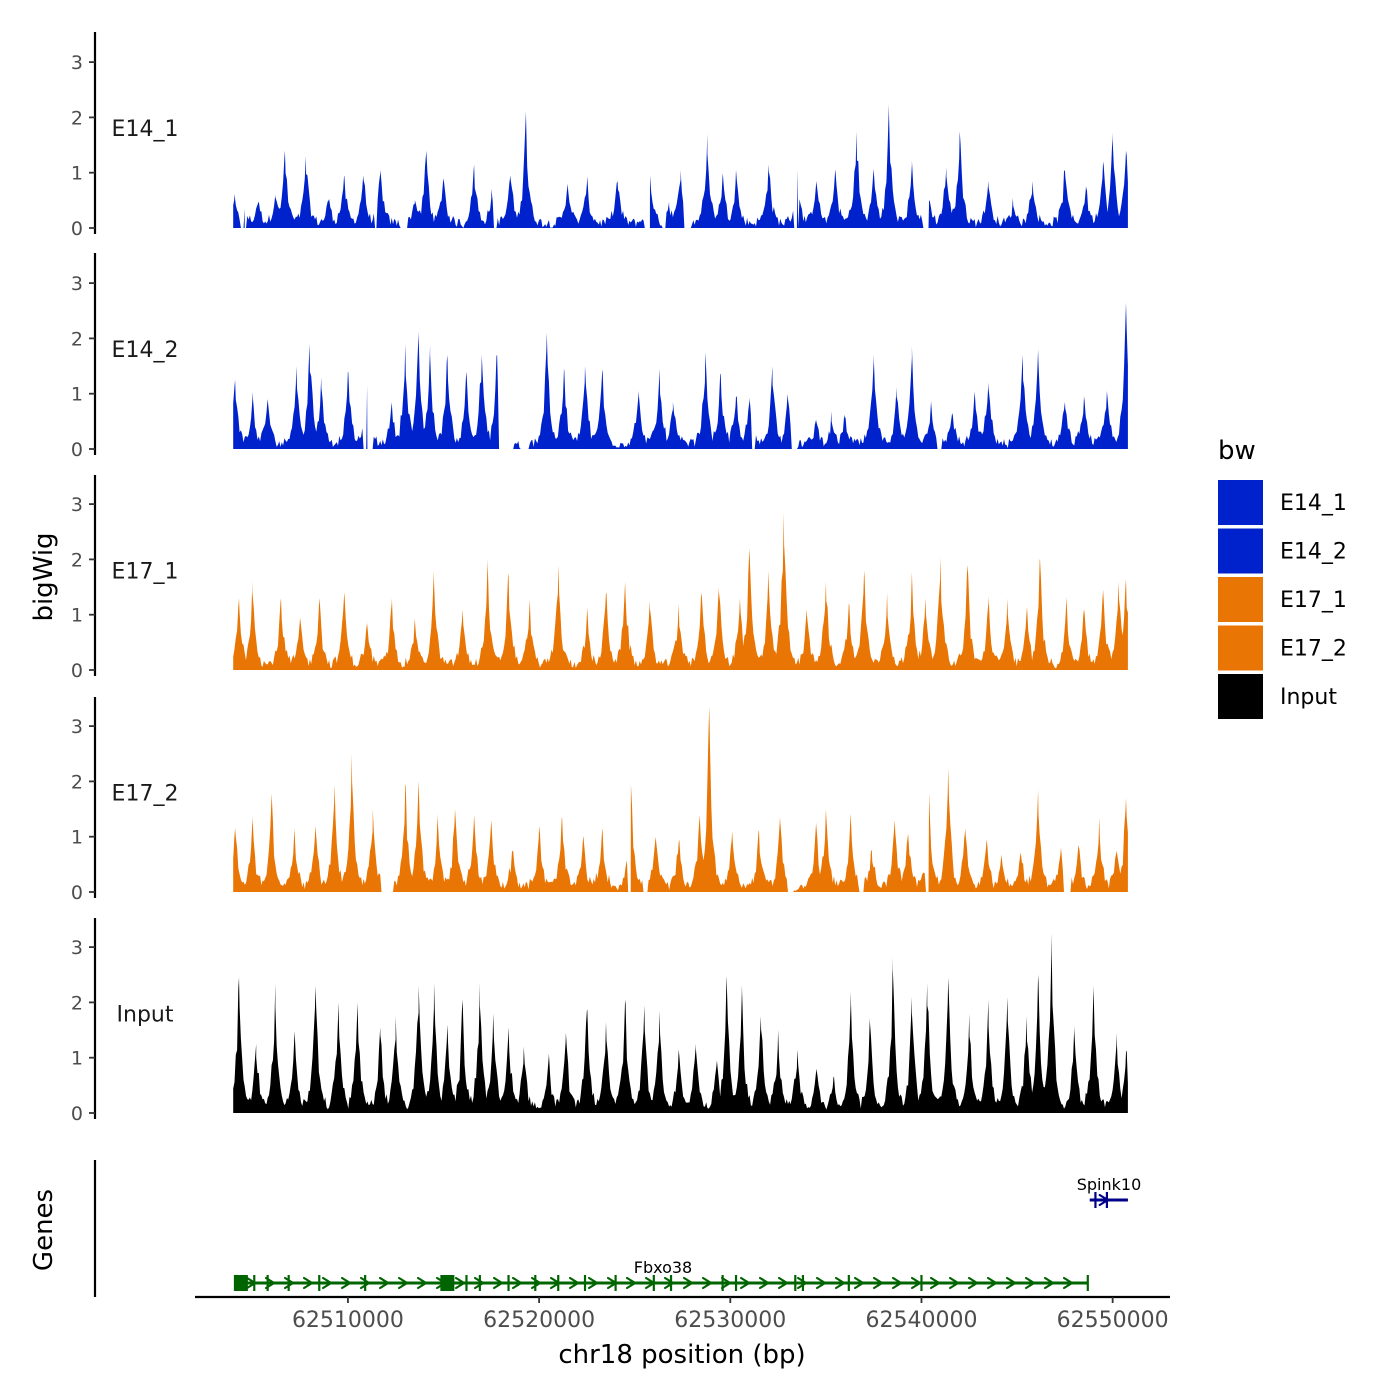 The width and height of the screenshot is (1400, 1400). Describe the element at coordinates (145, 1015) in the screenshot. I see `track-label: Input` at that location.